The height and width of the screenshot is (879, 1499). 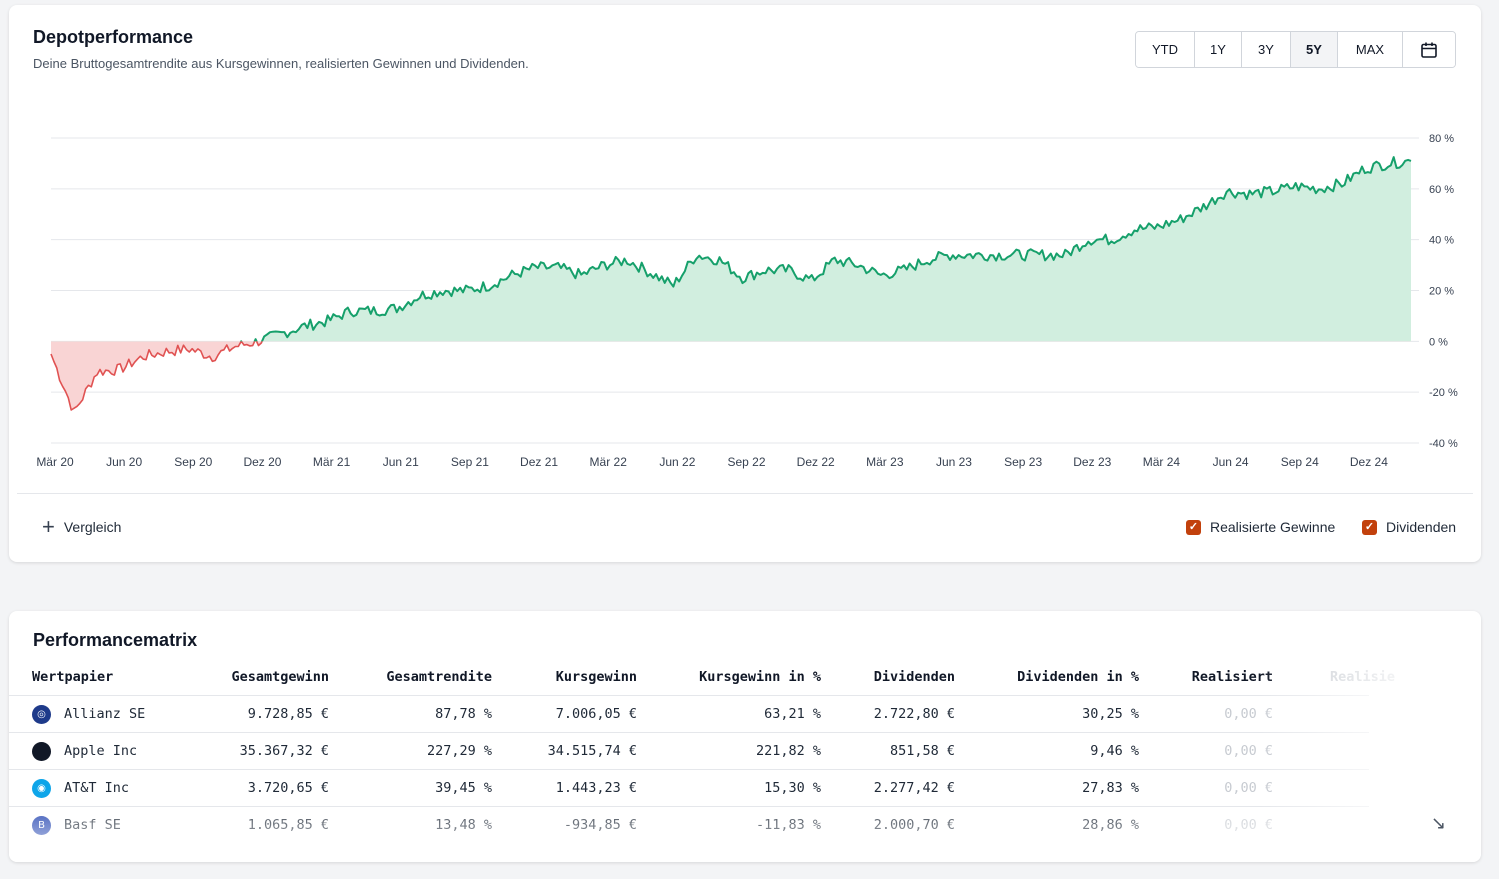 What do you see at coordinates (115, 640) in the screenshot?
I see `matrix-title: Performancematrix` at bounding box center [115, 640].